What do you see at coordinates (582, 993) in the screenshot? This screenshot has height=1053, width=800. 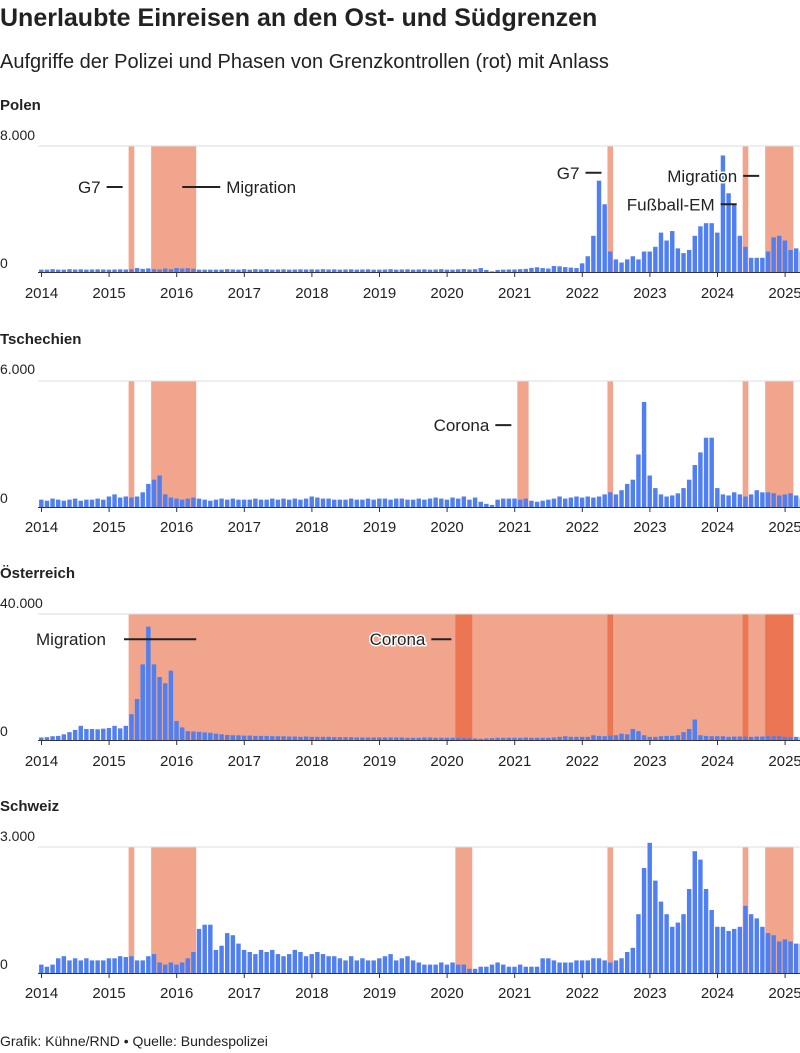 I see `x-tick-label: 2022` at bounding box center [582, 993].